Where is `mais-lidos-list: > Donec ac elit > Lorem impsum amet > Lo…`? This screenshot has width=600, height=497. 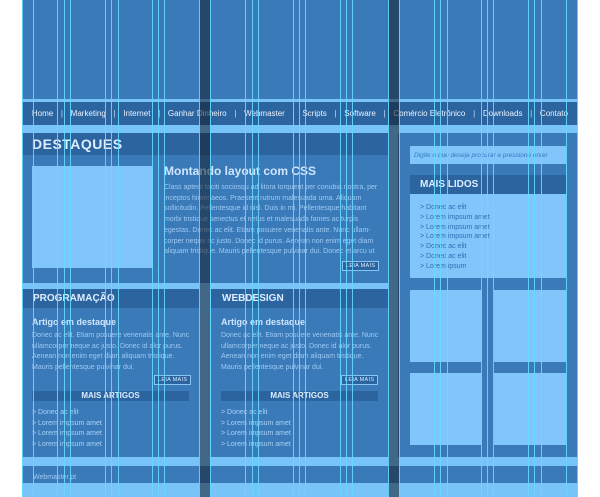 mais-lidos-list: > Donec ac elit > Lorem impsum amet > Lo… is located at coordinates (493, 237).